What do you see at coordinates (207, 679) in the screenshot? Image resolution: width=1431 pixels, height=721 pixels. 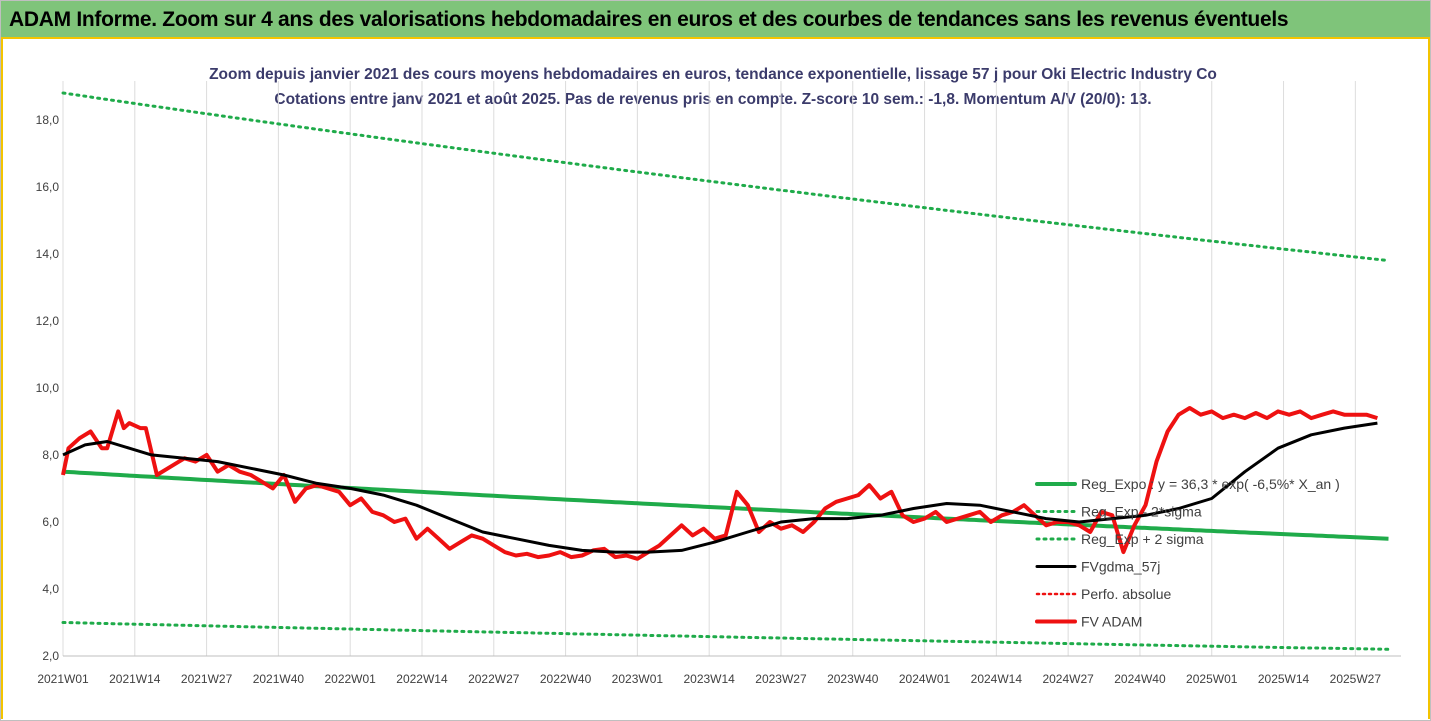 I see `x-tick-label: 2021W27` at bounding box center [207, 679].